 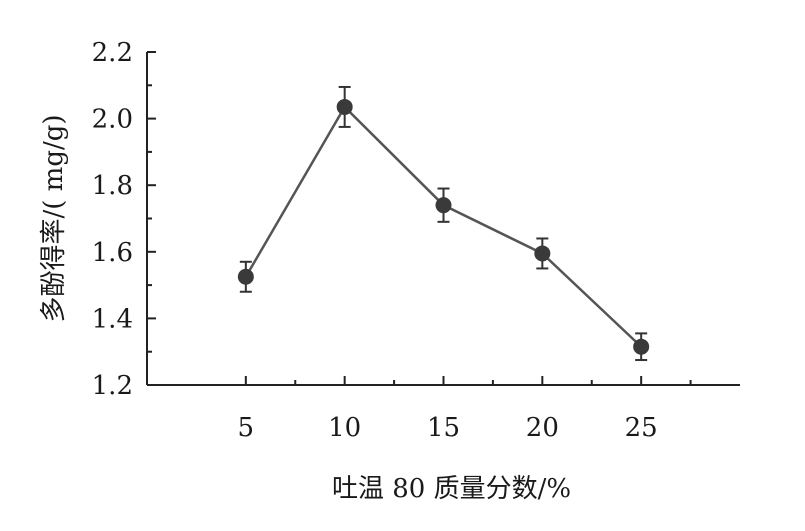 What do you see at coordinates (112, 253) in the screenshot?
I see `y-tick-label: 1.6` at bounding box center [112, 253].